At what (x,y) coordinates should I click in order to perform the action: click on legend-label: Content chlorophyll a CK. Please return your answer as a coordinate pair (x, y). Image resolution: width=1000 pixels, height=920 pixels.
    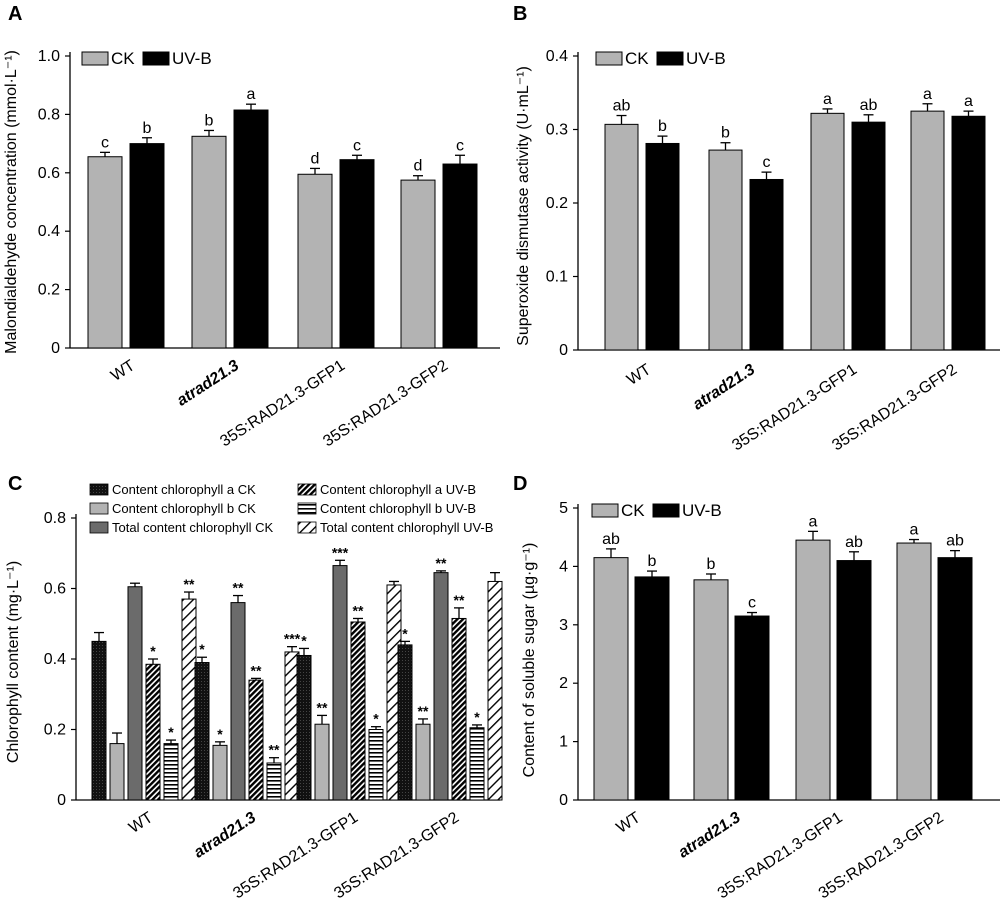
    Looking at the image, I should click on (184, 489).